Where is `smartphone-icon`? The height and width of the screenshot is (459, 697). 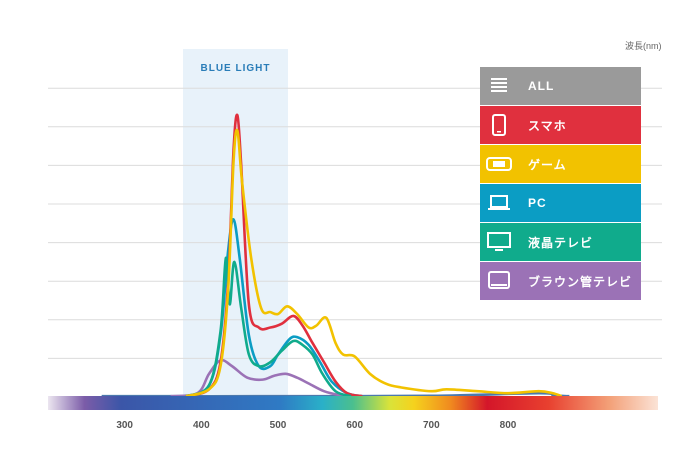 smartphone-icon is located at coordinates (499, 125).